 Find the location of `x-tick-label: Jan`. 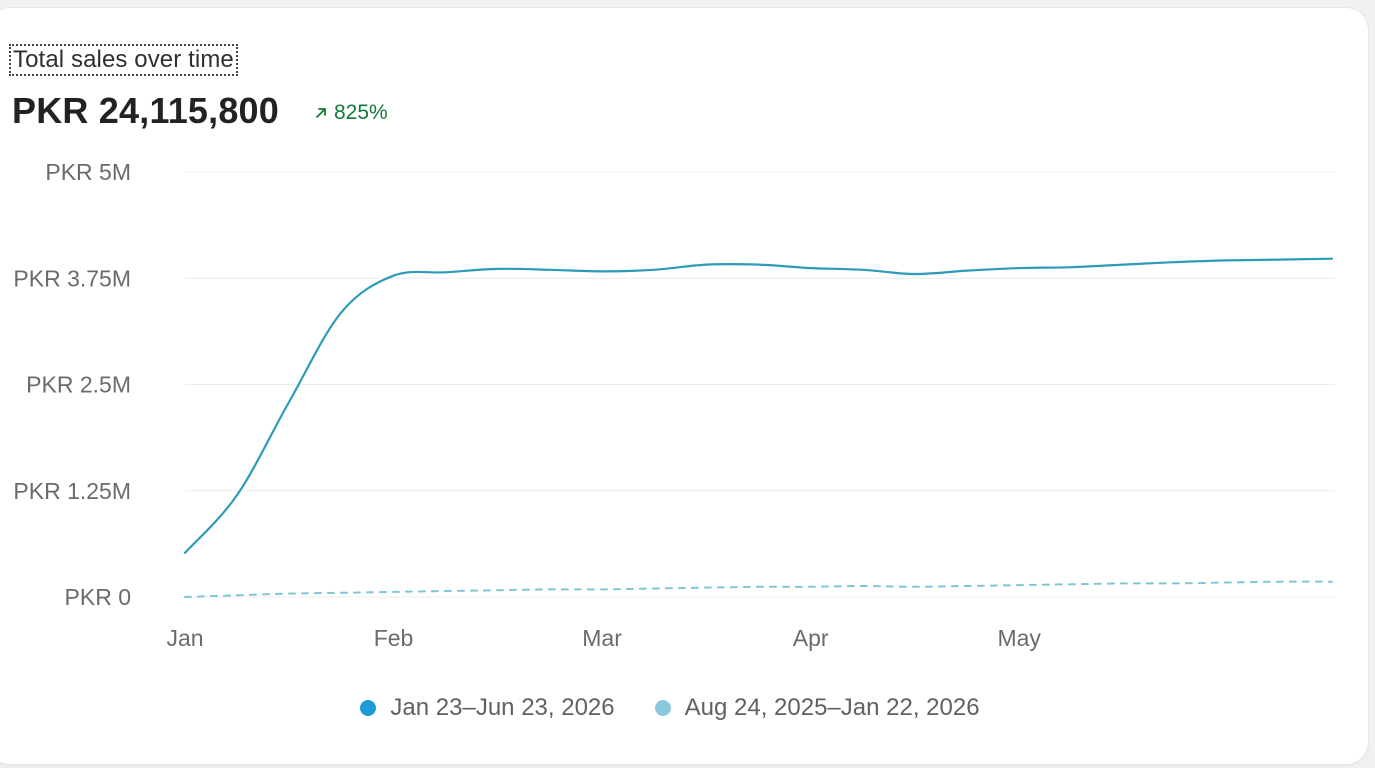

x-tick-label: Jan is located at coordinates (184, 638).